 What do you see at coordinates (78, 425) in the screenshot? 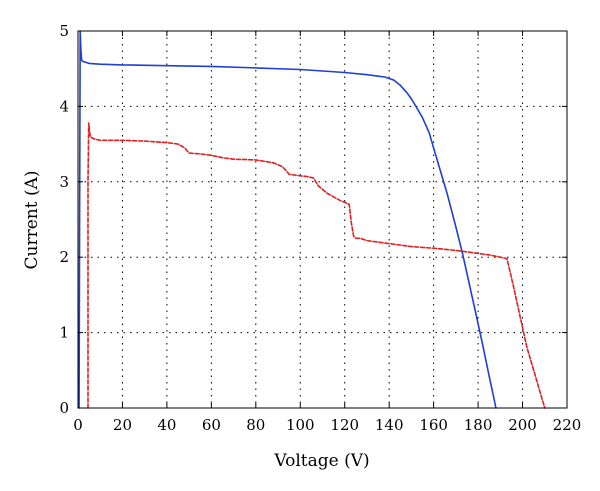
I see `x-tick-label: 0` at bounding box center [78, 425].